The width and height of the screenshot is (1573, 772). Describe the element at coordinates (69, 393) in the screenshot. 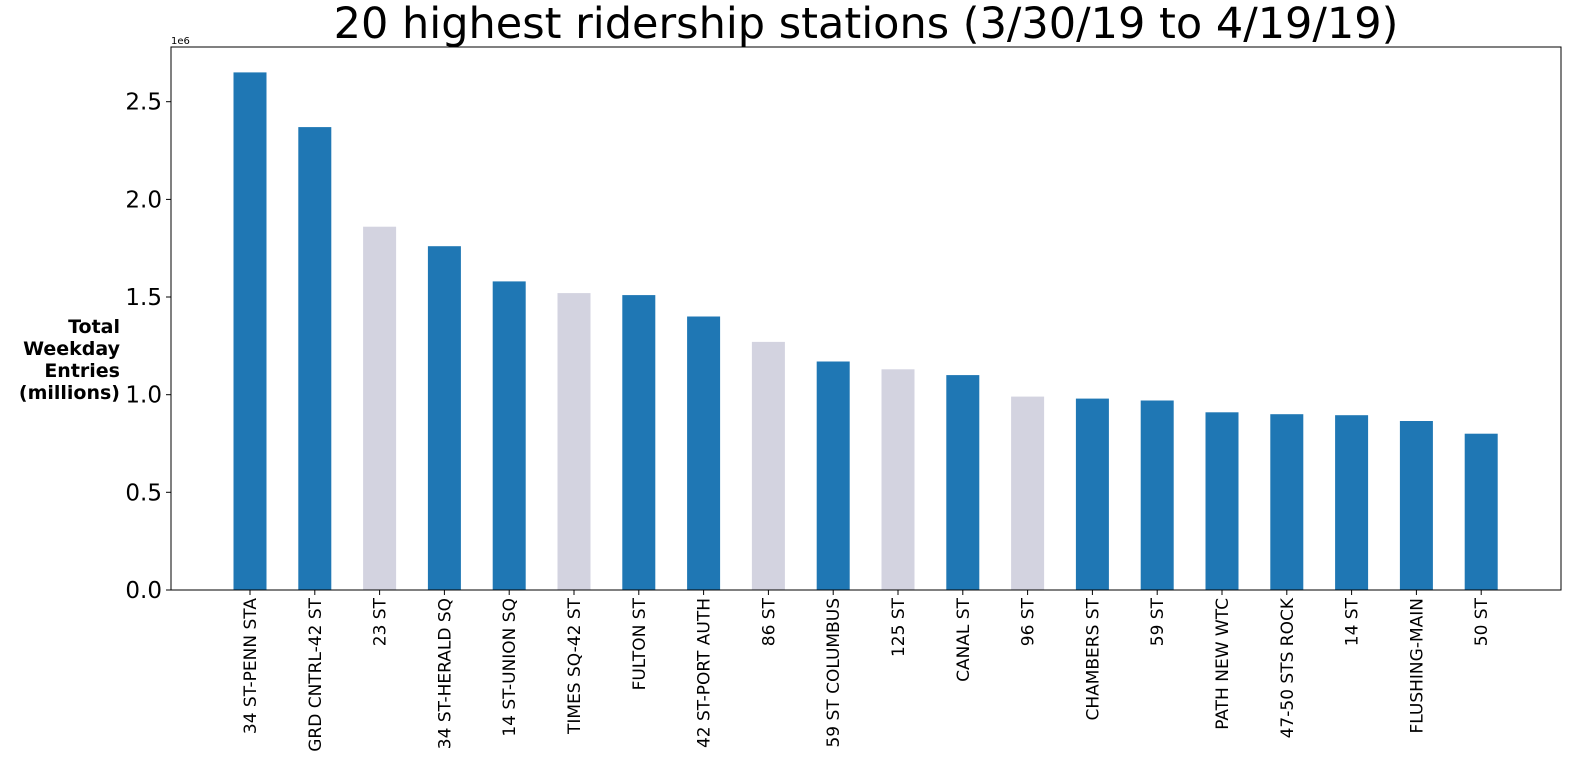

I see `y-axis-label-line: (millions)` at that location.